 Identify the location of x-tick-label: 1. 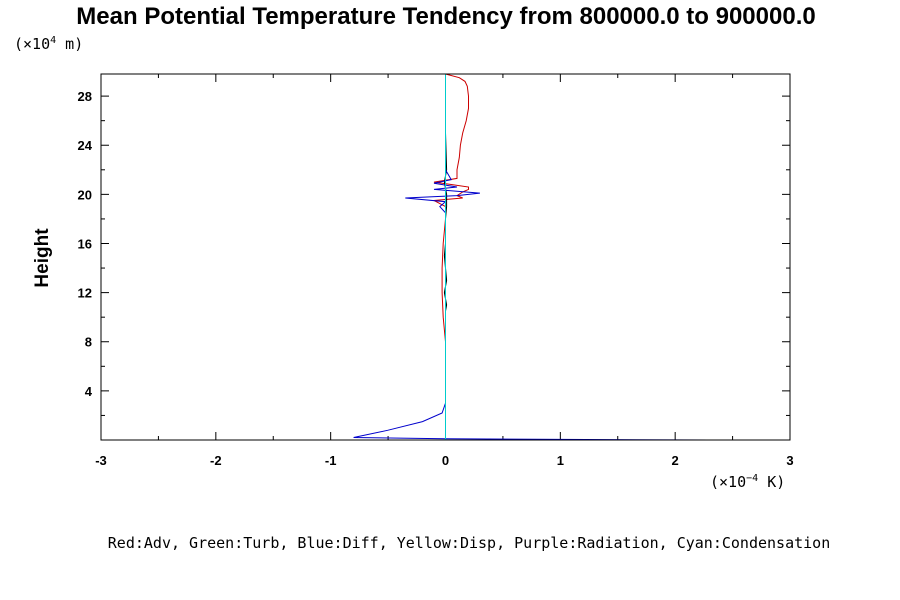
(560, 460).